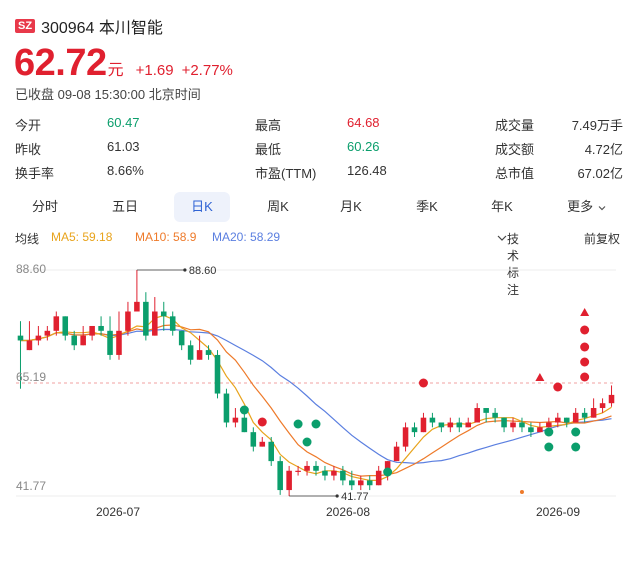 Image resolution: width=638 pixels, height=580 pixels. What do you see at coordinates (603, 149) in the screenshot?
I see `stat-value-turnover-amount: 4.72亿` at bounding box center [603, 149].